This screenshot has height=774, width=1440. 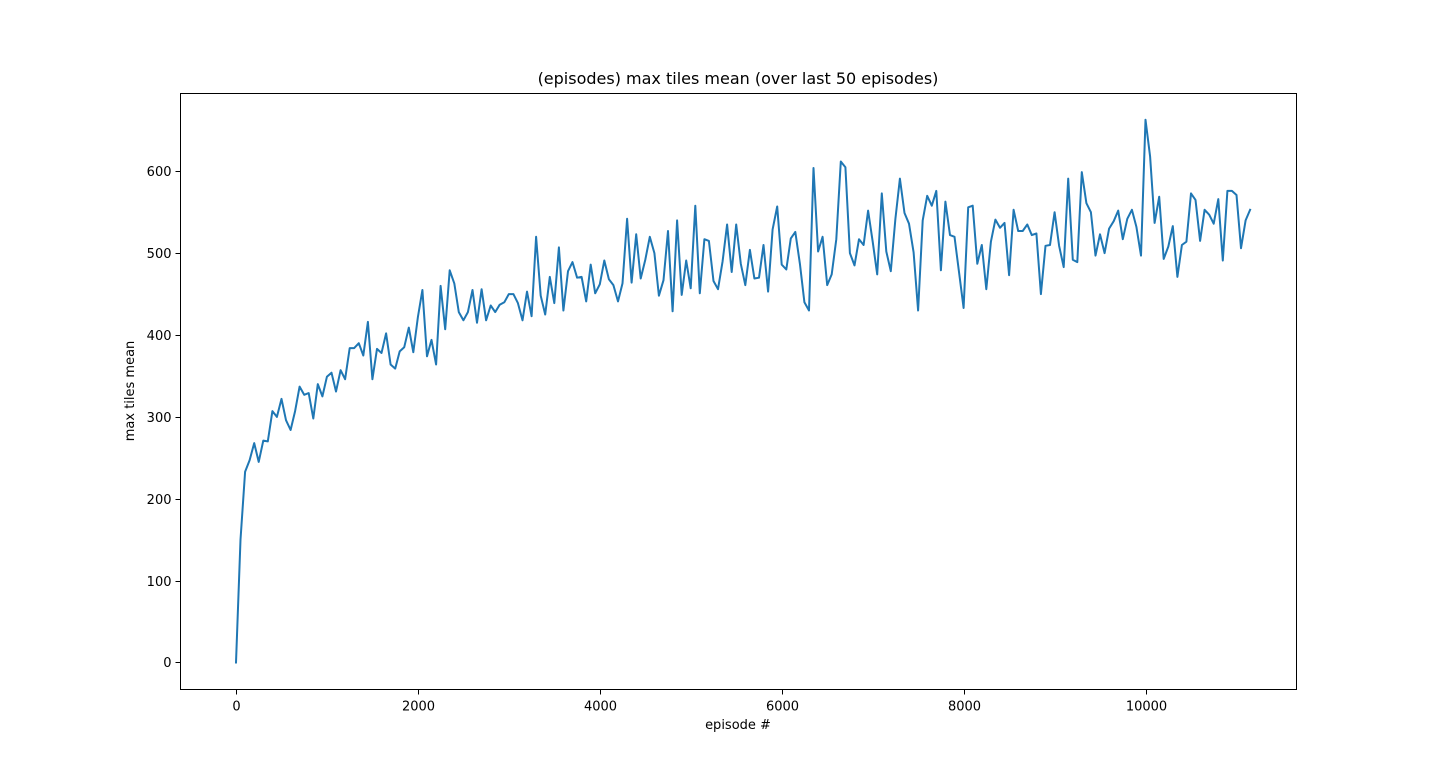 I want to click on x-tick-label: 10000, so click(x=1146, y=707).